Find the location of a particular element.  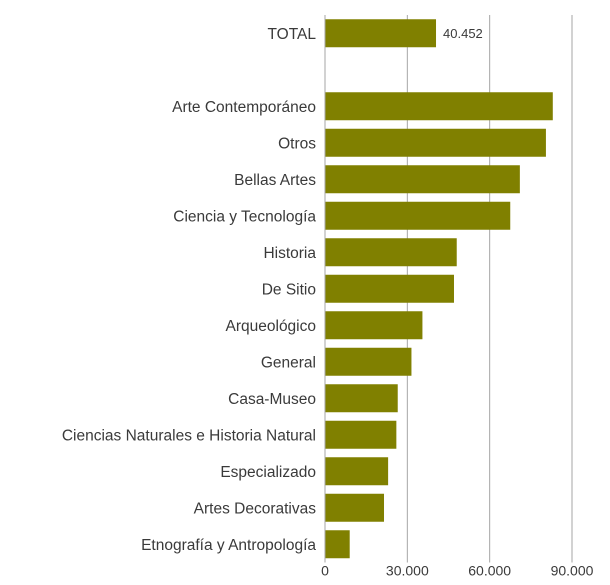

x-tick-label: 0 is located at coordinates (325, 571).